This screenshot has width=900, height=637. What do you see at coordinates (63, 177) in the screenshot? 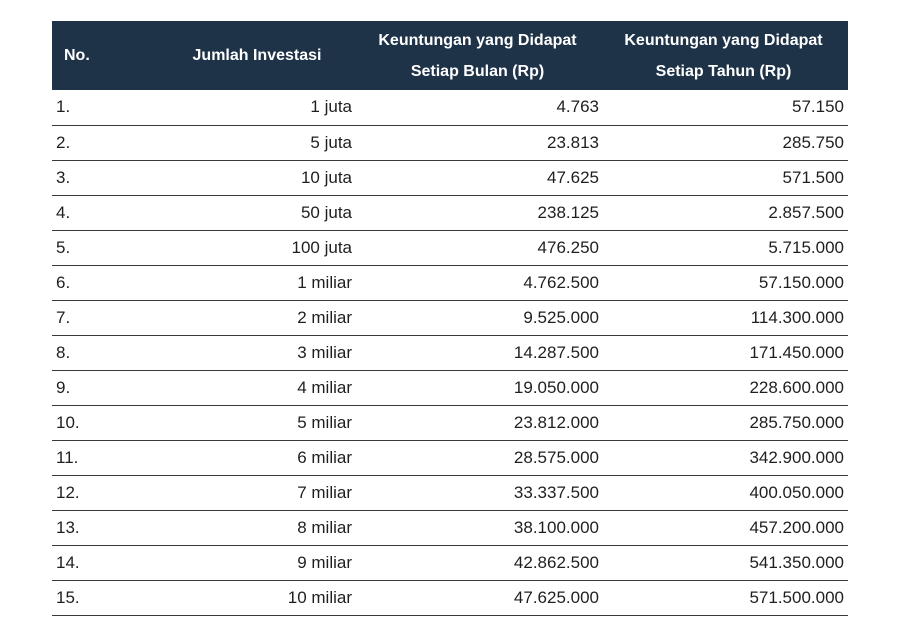
I see `cell-no: 3.` at bounding box center [63, 177].